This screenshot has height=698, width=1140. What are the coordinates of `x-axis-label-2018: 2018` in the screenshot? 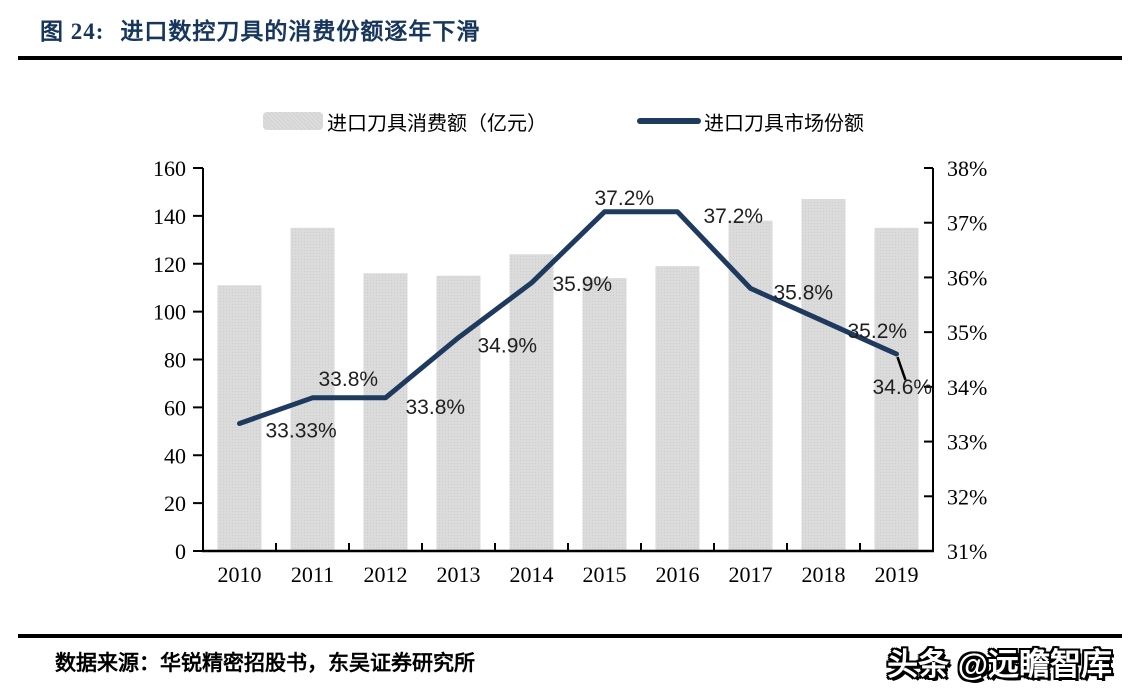 It's located at (824, 574).